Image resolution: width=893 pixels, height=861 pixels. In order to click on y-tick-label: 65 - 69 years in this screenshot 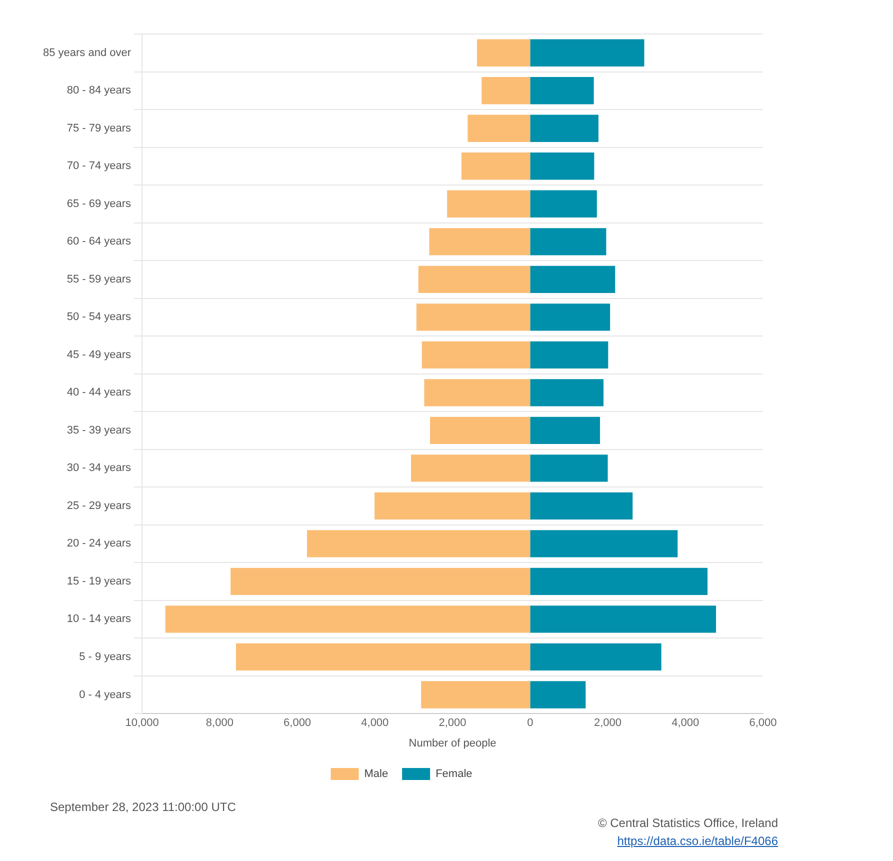, I will do `click(99, 204)`.